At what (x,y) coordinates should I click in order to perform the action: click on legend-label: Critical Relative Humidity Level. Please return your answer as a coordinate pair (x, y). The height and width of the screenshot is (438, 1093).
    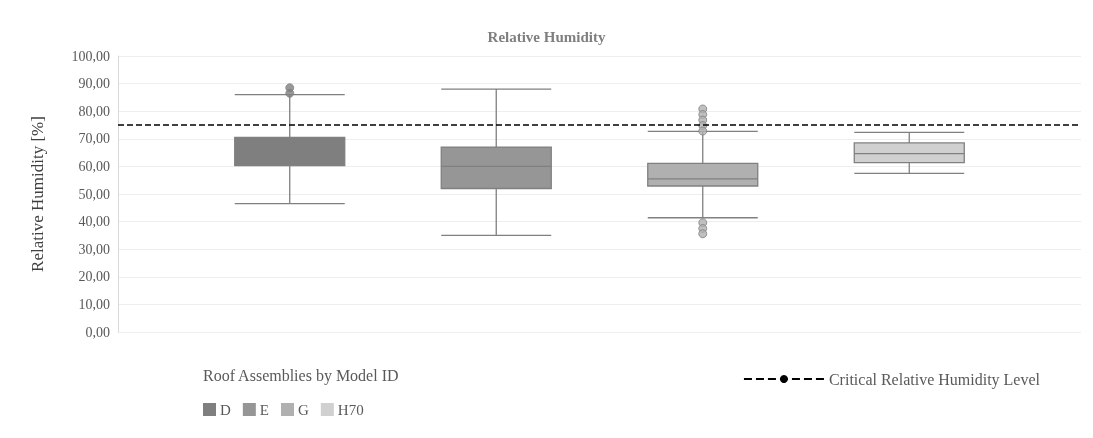
    Looking at the image, I should click on (934, 379).